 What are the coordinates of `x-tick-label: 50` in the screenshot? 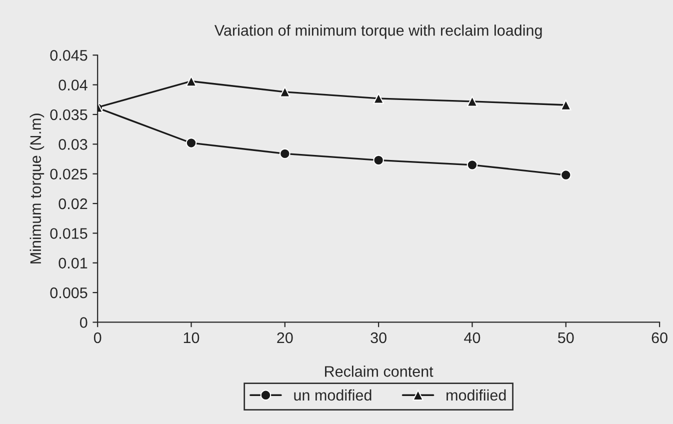 It's located at (566, 338).